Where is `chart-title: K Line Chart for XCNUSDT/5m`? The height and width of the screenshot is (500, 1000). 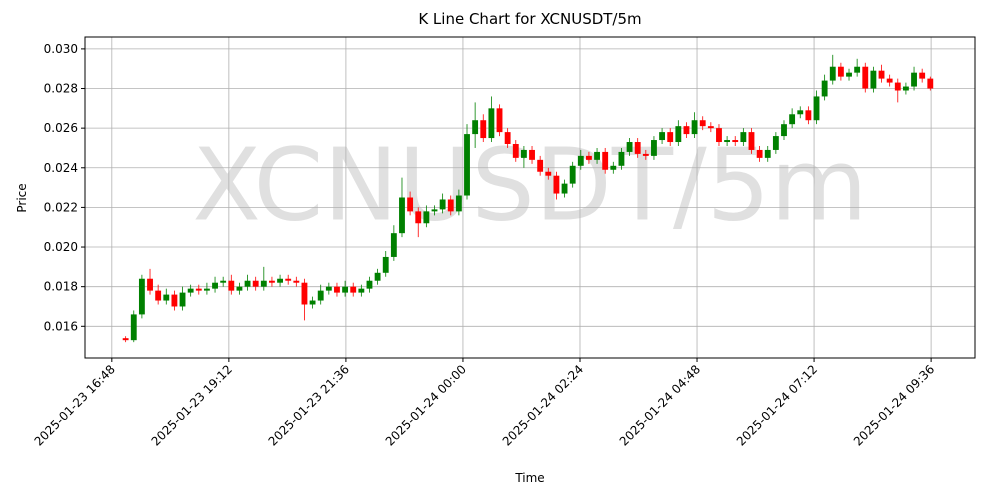 chart-title: K Line Chart for XCNUSDT/5m is located at coordinates (529, 19).